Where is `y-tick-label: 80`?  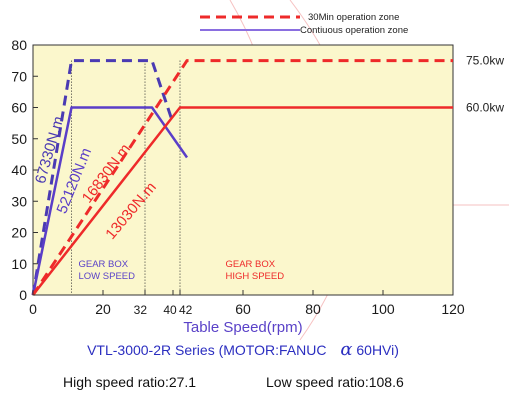 y-tick-label: 80 is located at coordinates (19, 45).